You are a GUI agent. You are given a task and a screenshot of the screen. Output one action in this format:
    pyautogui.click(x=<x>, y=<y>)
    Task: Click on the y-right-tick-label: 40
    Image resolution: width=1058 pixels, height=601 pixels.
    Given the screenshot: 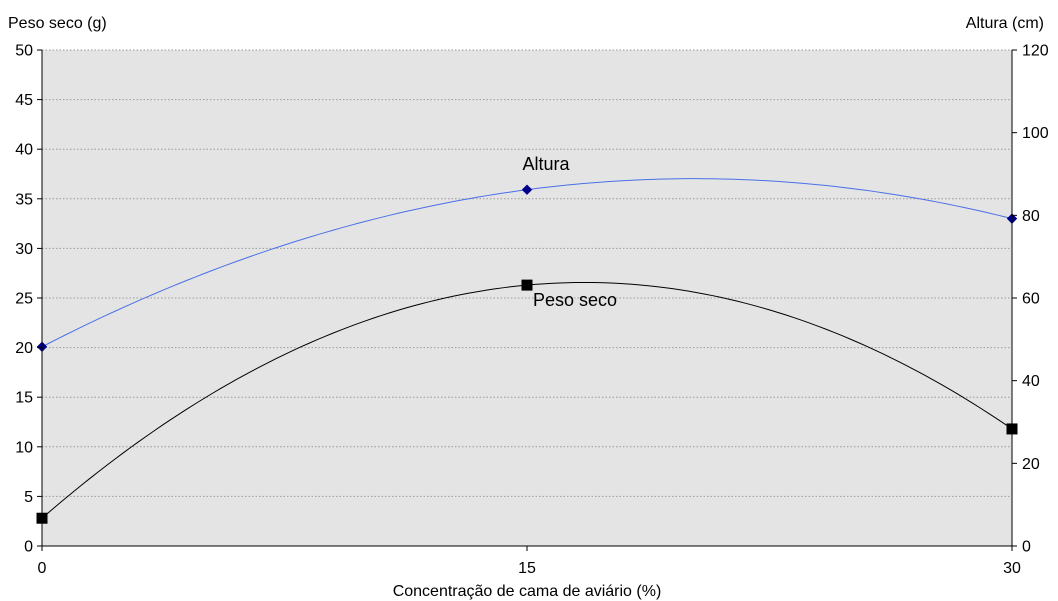 What is the action you would take?
    pyautogui.click(x=1031, y=381)
    